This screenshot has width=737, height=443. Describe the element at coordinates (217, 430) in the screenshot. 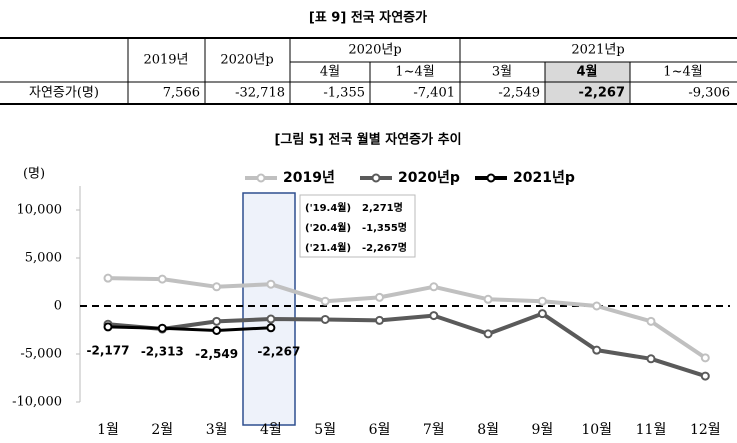

I see `x-tick-label: 3월` at that location.